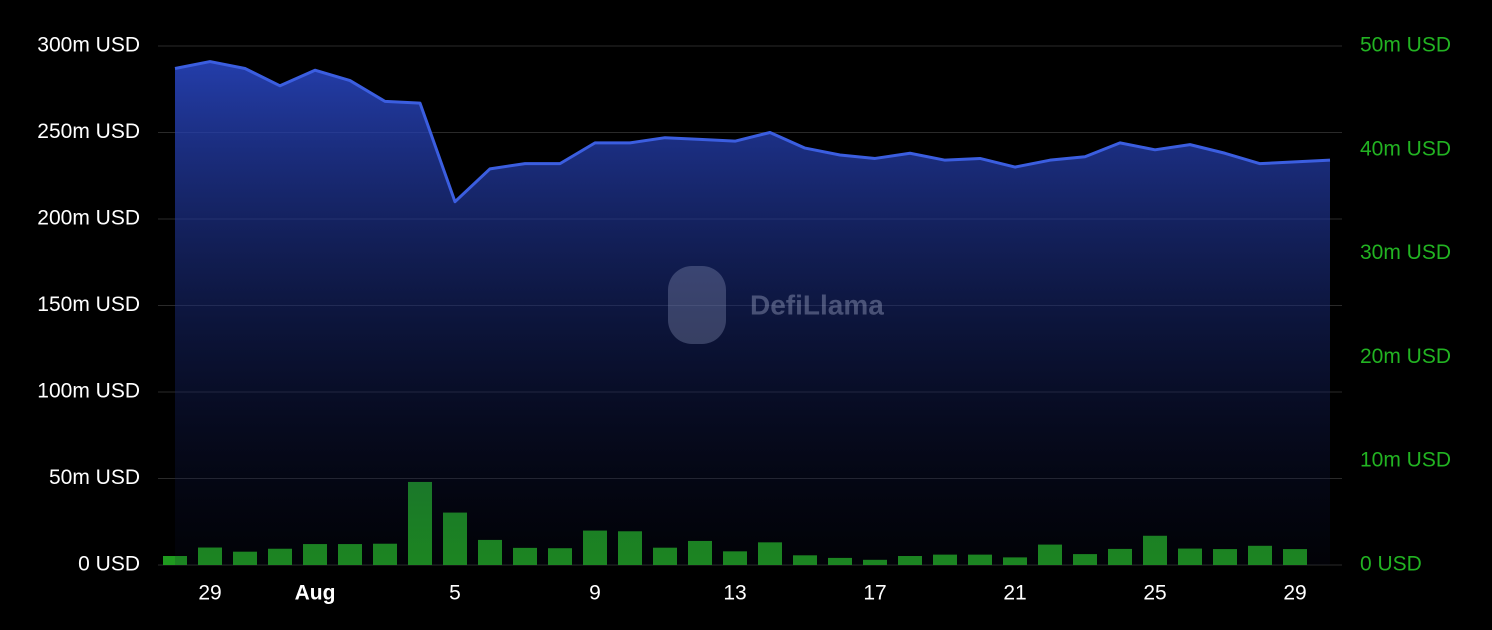 The width and height of the screenshot is (1492, 630). What do you see at coordinates (817, 304) in the screenshot?
I see `watermark-text: DefiLlama` at bounding box center [817, 304].